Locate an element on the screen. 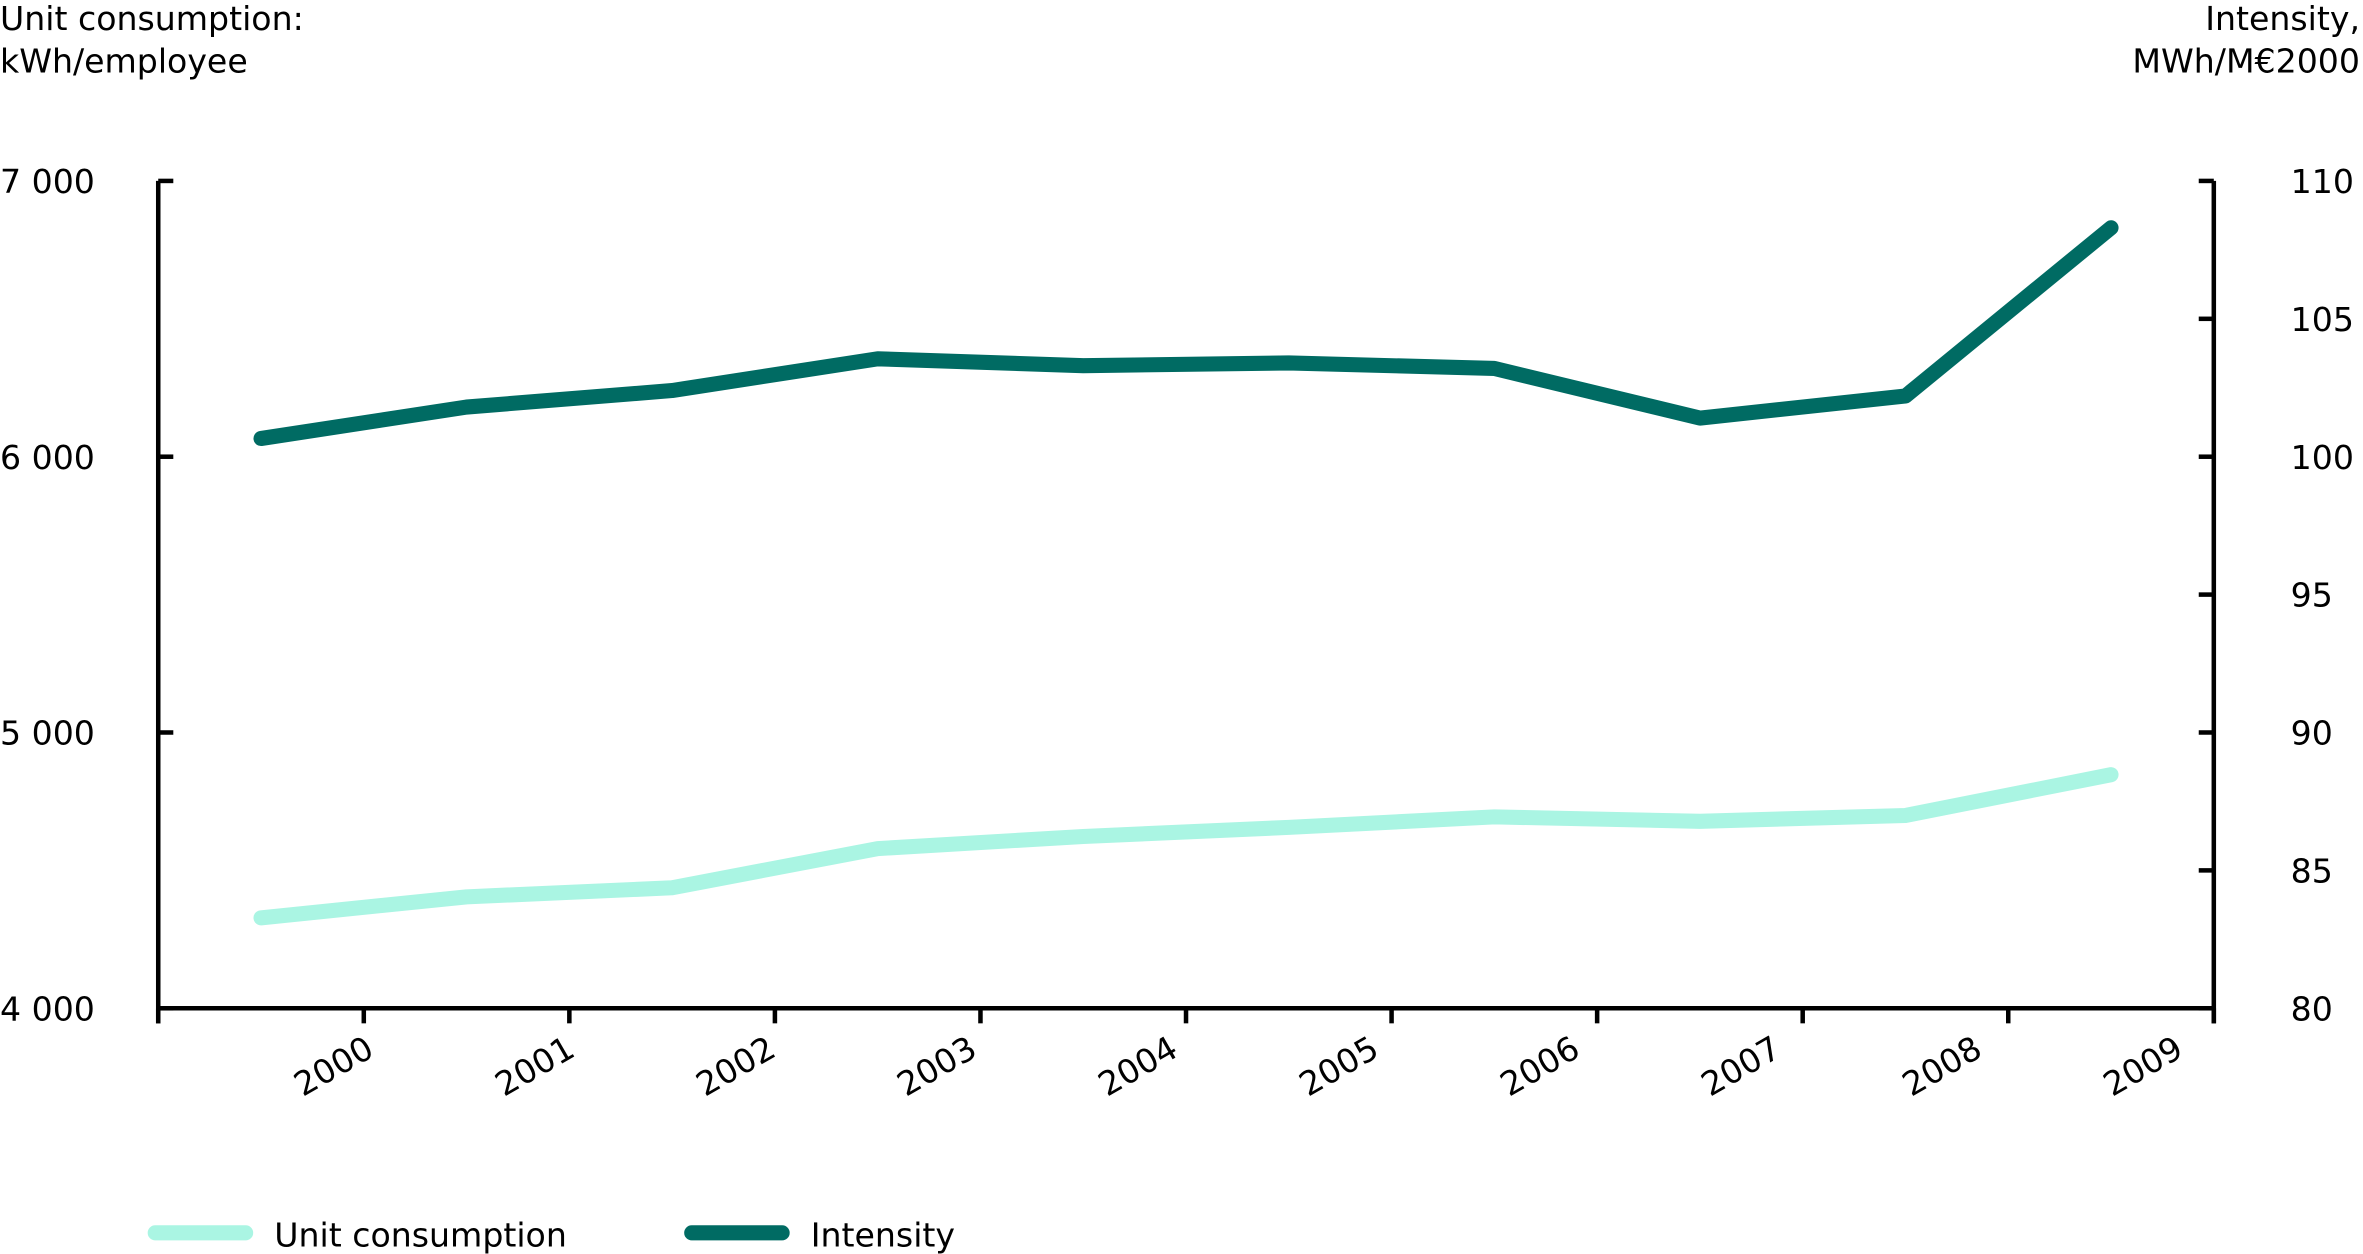  x-tick-label: 2003 is located at coordinates (936, 1066).